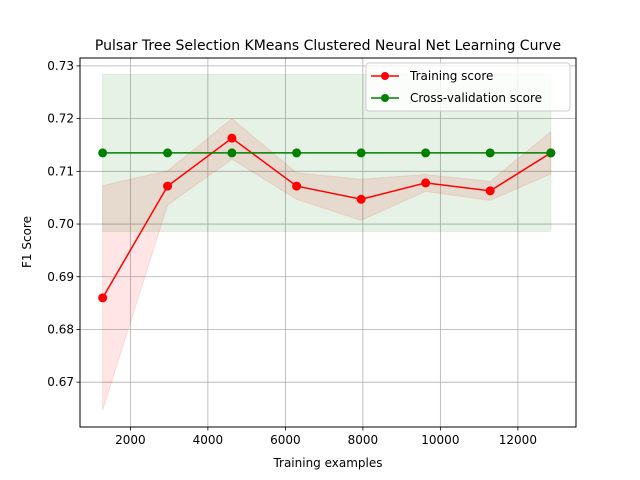 Image resolution: width=640 pixels, height=480 pixels. I want to click on legend-label: Training score, so click(451, 76).